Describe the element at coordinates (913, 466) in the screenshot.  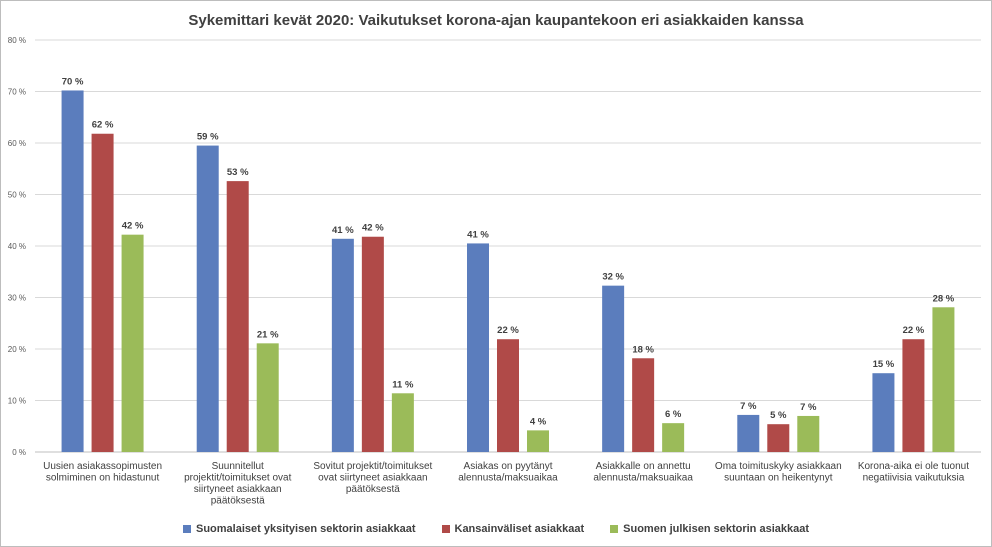
I see `x-tick-label-line: Korona-aika ei ole tuonut` at that location.